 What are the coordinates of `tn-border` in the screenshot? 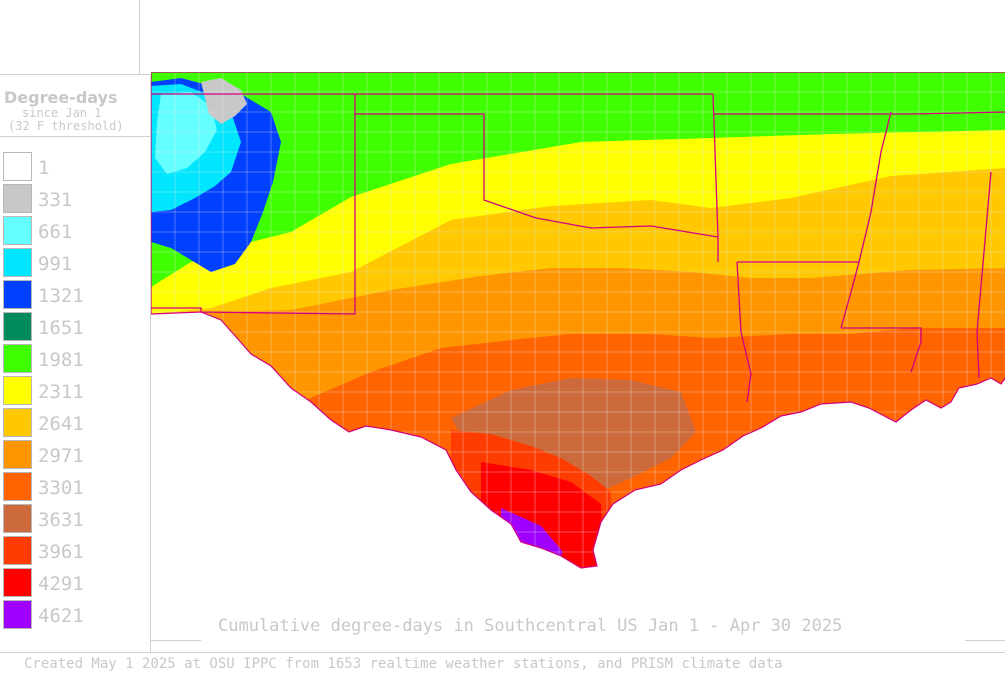 It's located at (859, 113).